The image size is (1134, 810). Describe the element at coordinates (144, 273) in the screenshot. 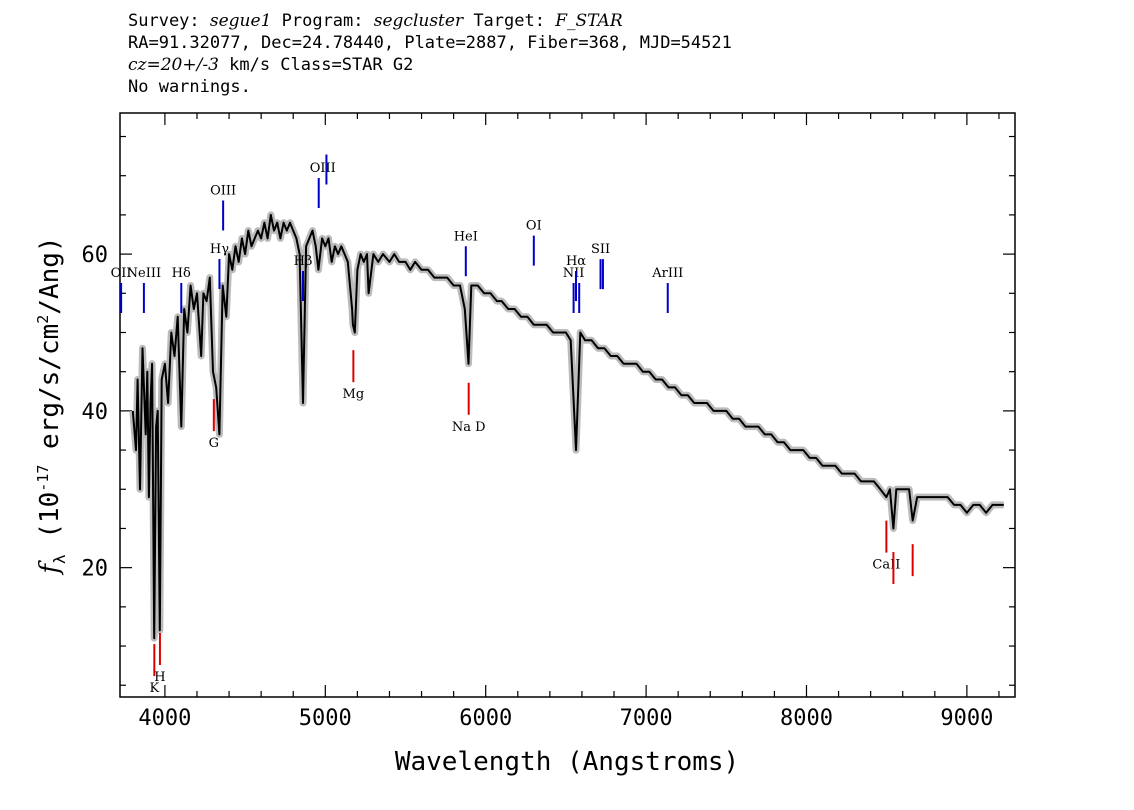

I see `emission-label: NeIII` at that location.